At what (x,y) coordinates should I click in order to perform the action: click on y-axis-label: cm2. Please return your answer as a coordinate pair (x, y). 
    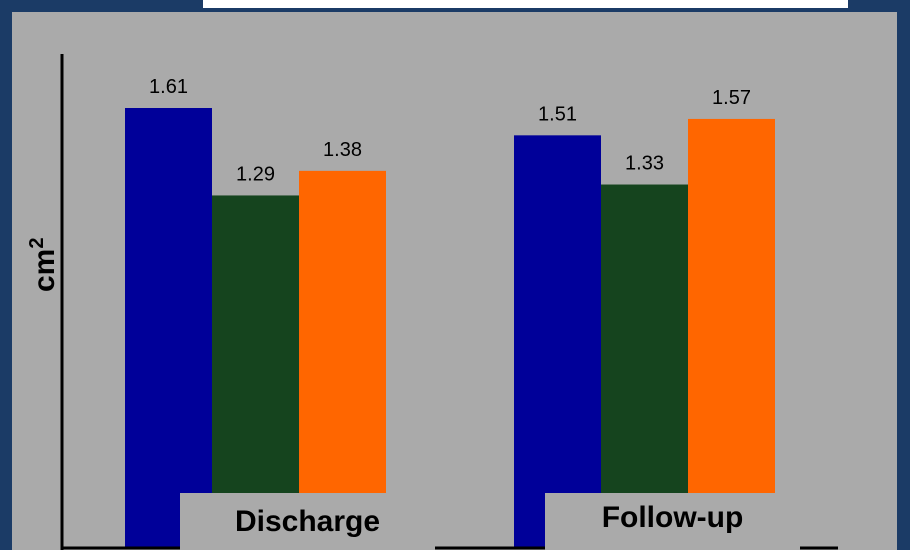
    Looking at the image, I should click on (44, 265).